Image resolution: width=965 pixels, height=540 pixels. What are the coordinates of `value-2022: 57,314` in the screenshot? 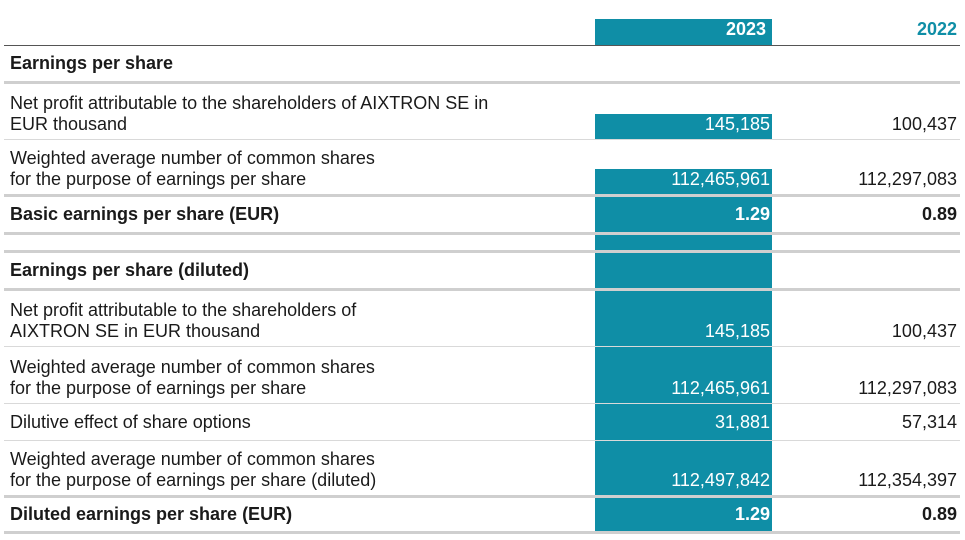 It's located at (929, 421).